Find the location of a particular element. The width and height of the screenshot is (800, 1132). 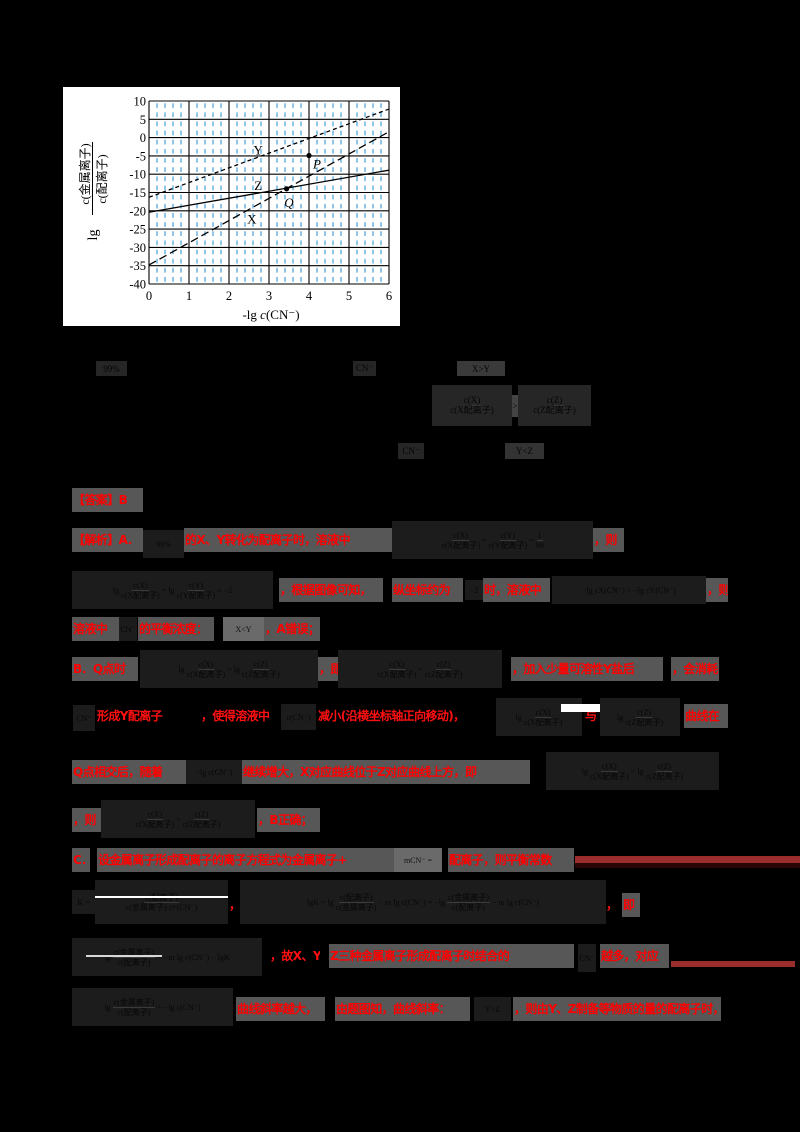

x-tick-label: 0 is located at coordinates (149, 296).